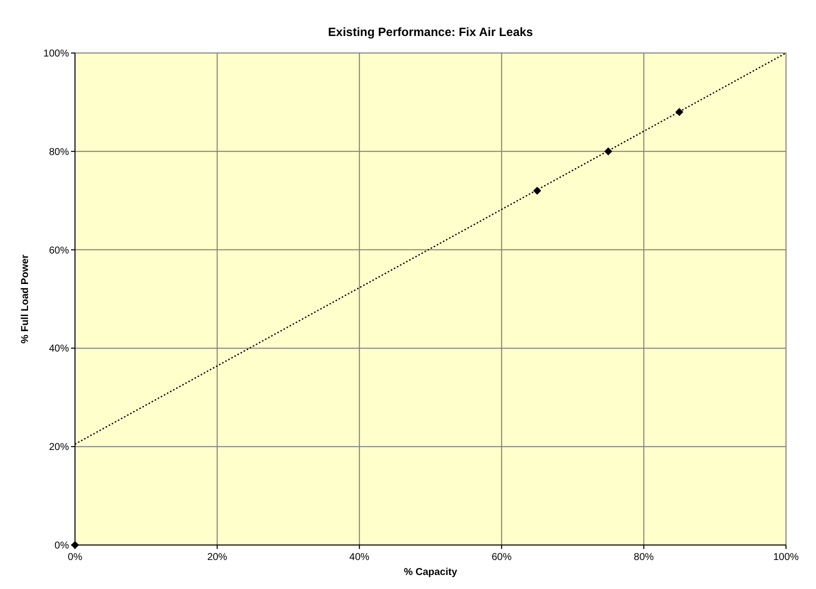 This screenshot has width=816, height=589. What do you see at coordinates (679, 112) in the screenshot?
I see `point` at bounding box center [679, 112].